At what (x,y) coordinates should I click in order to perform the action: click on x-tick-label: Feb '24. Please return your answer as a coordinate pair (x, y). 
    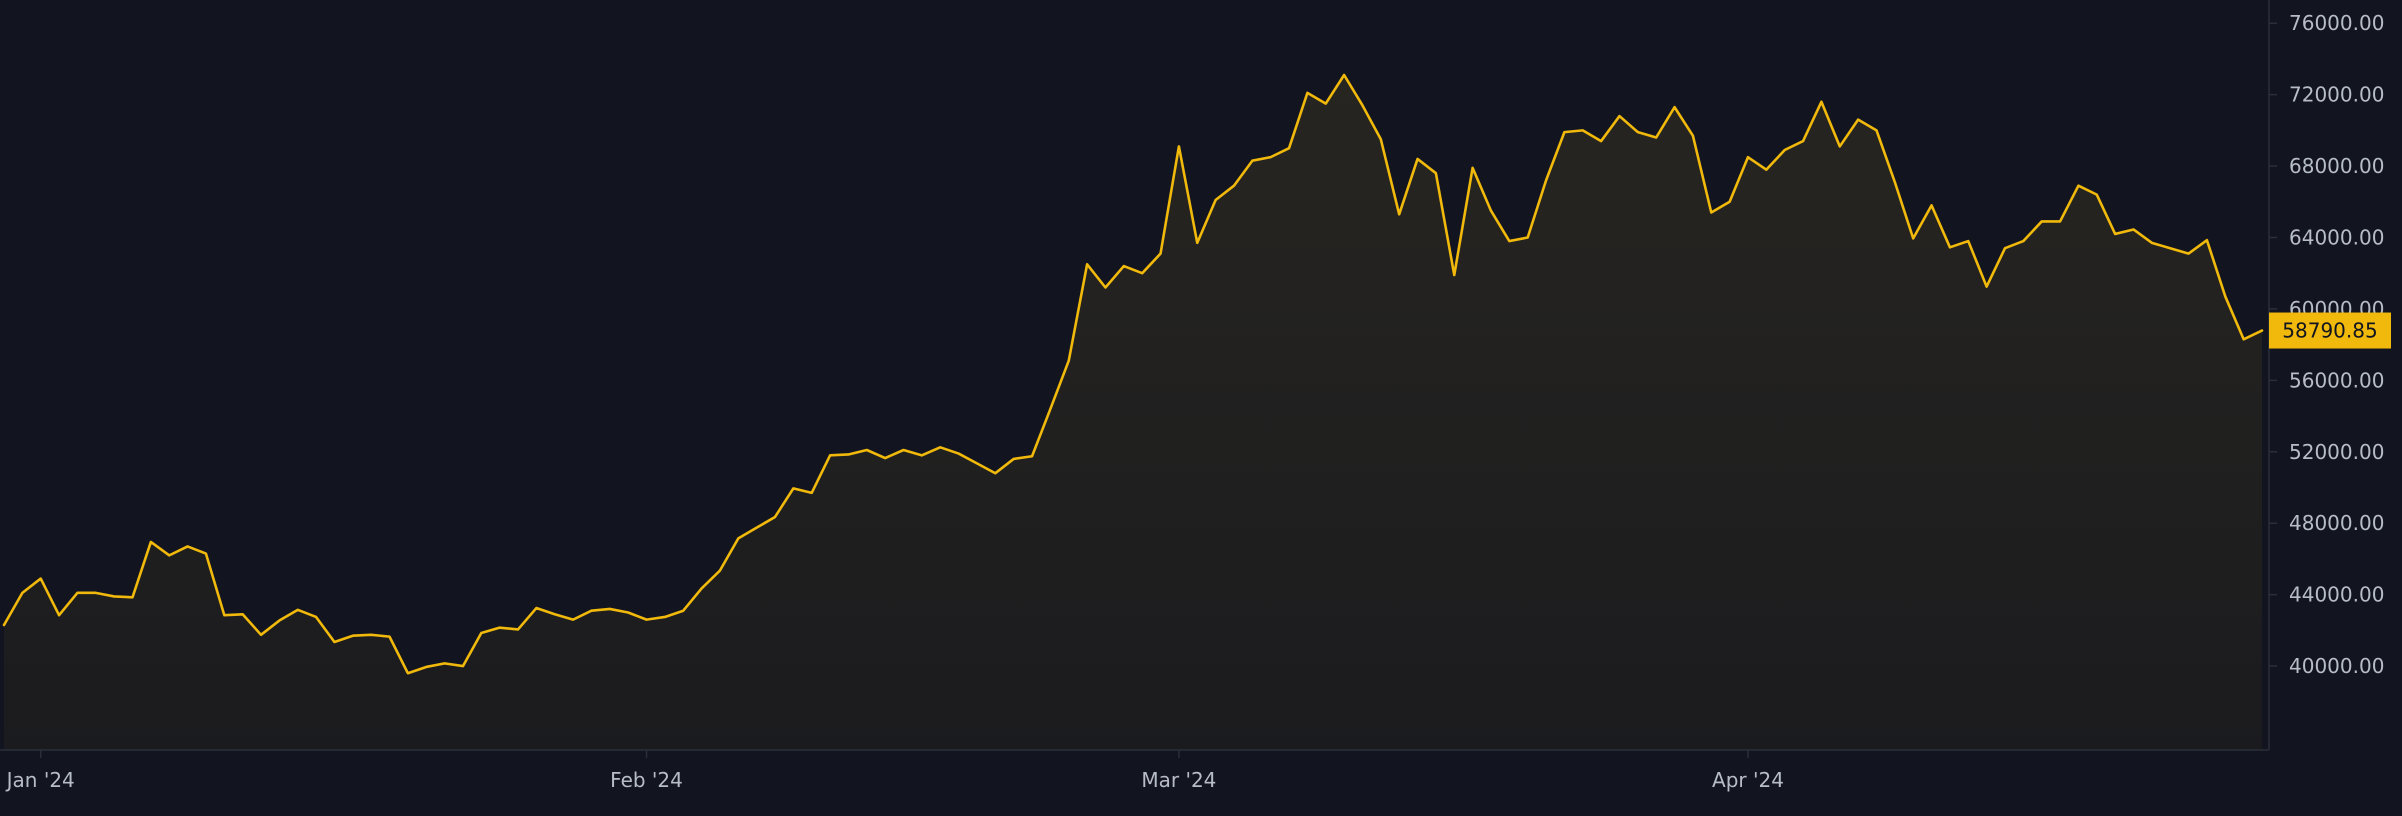
    Looking at the image, I should click on (646, 780).